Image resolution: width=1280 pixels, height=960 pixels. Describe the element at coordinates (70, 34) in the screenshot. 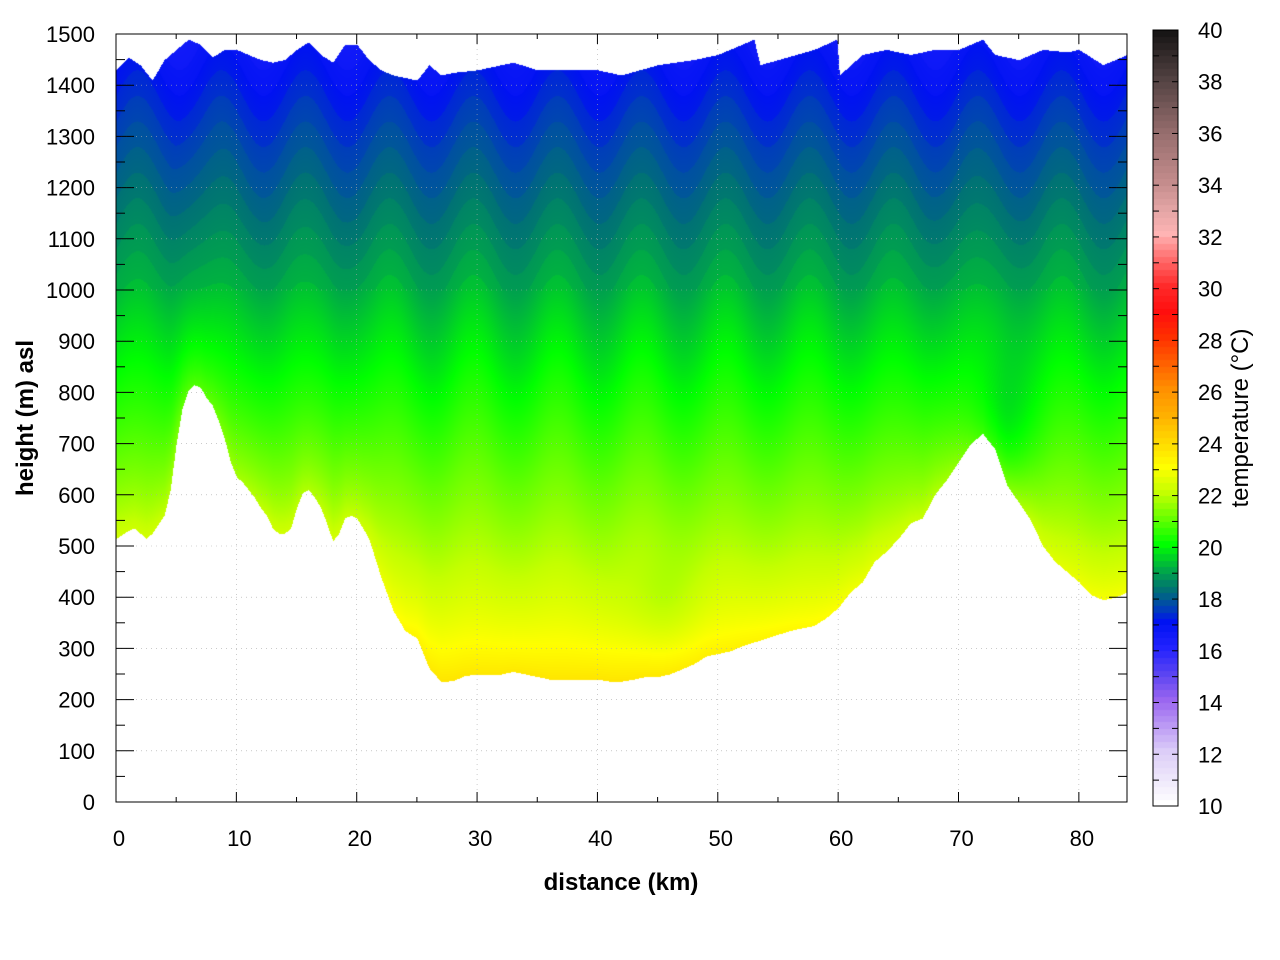

I see `y-tick-label: 1500` at that location.